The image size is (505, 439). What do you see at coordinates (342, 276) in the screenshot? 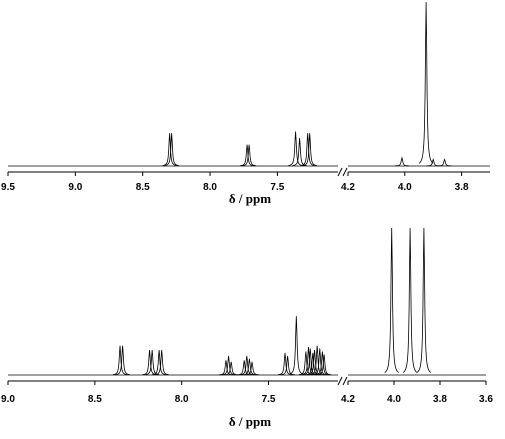
I see `axis-break` at bounding box center [342, 276].